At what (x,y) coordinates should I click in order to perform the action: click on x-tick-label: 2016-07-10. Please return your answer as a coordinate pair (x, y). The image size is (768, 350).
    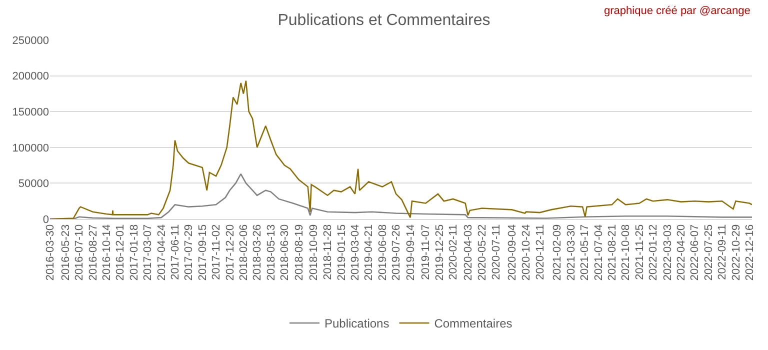
    Looking at the image, I should click on (80, 252).